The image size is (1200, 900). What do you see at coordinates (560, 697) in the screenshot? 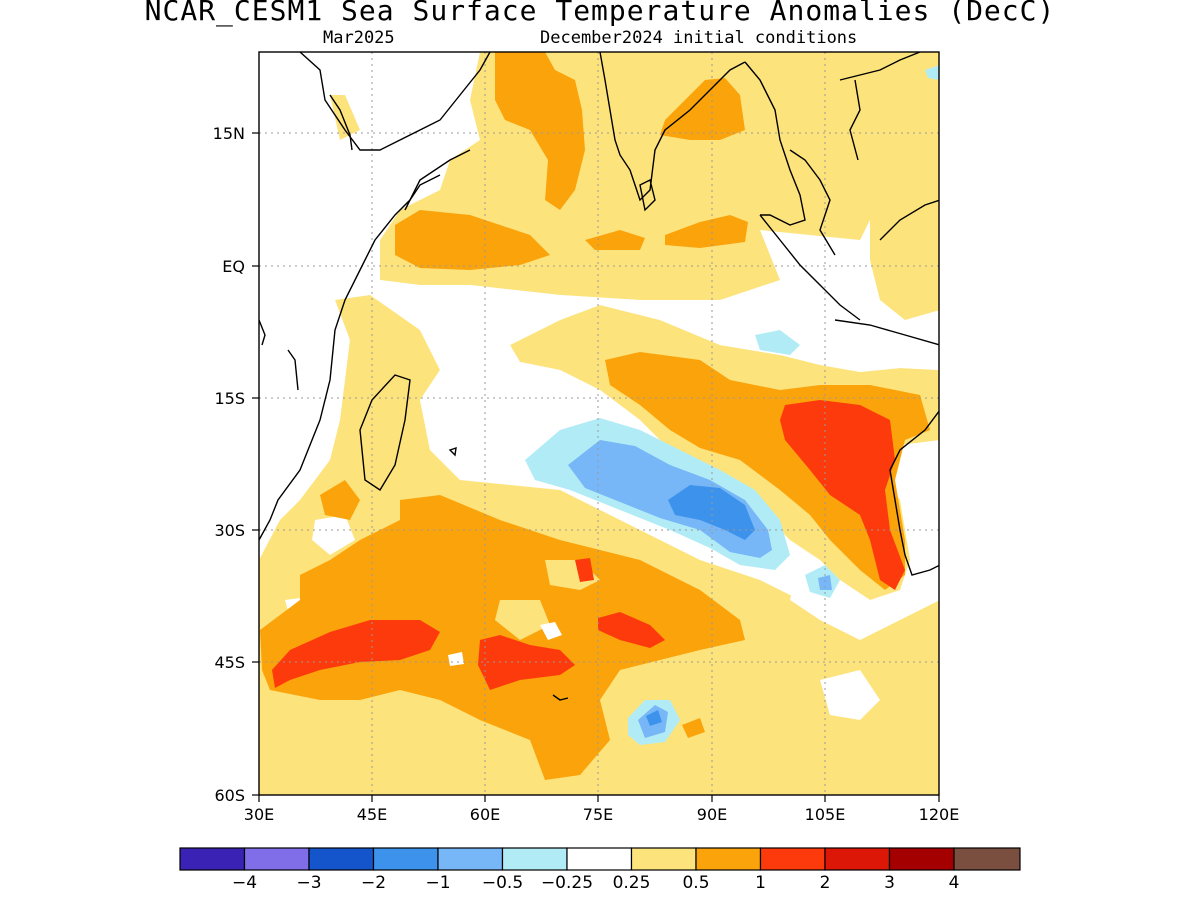
I see `coastline-kerguelen` at bounding box center [560, 697].